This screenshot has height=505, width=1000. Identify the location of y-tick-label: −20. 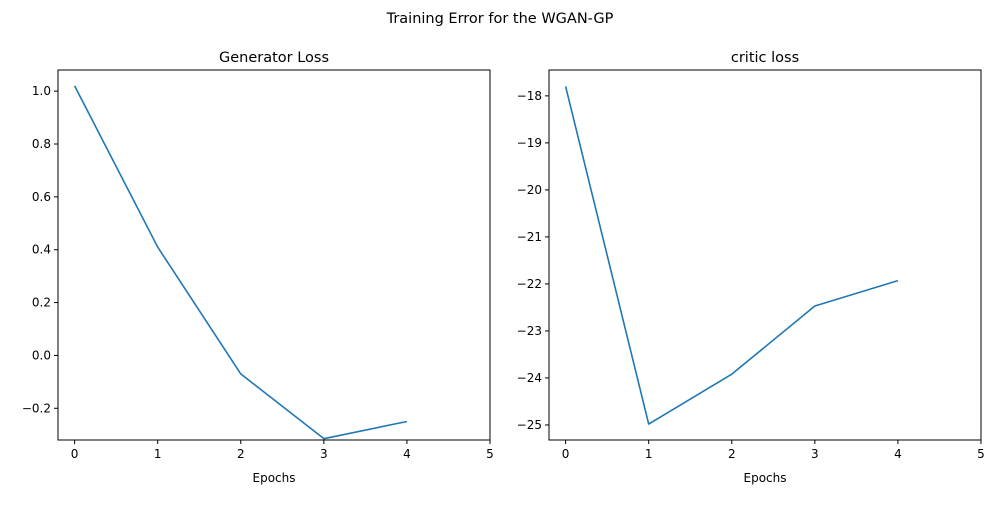
(529, 190).